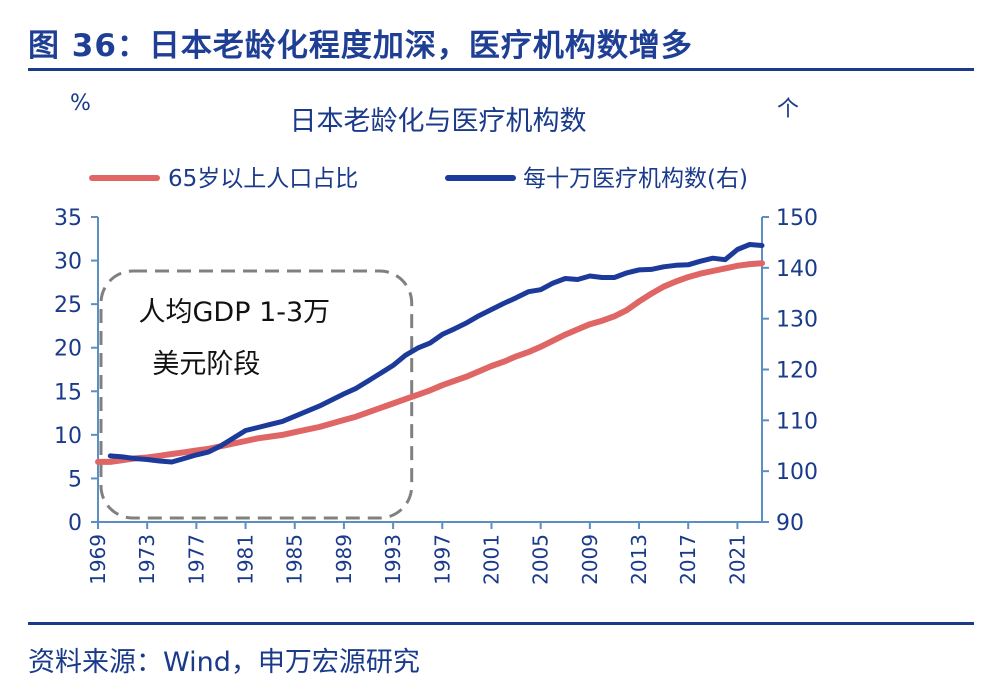 The width and height of the screenshot is (1001, 700). What do you see at coordinates (68, 305) in the screenshot?
I see `left-tick-label: 25` at bounding box center [68, 305].